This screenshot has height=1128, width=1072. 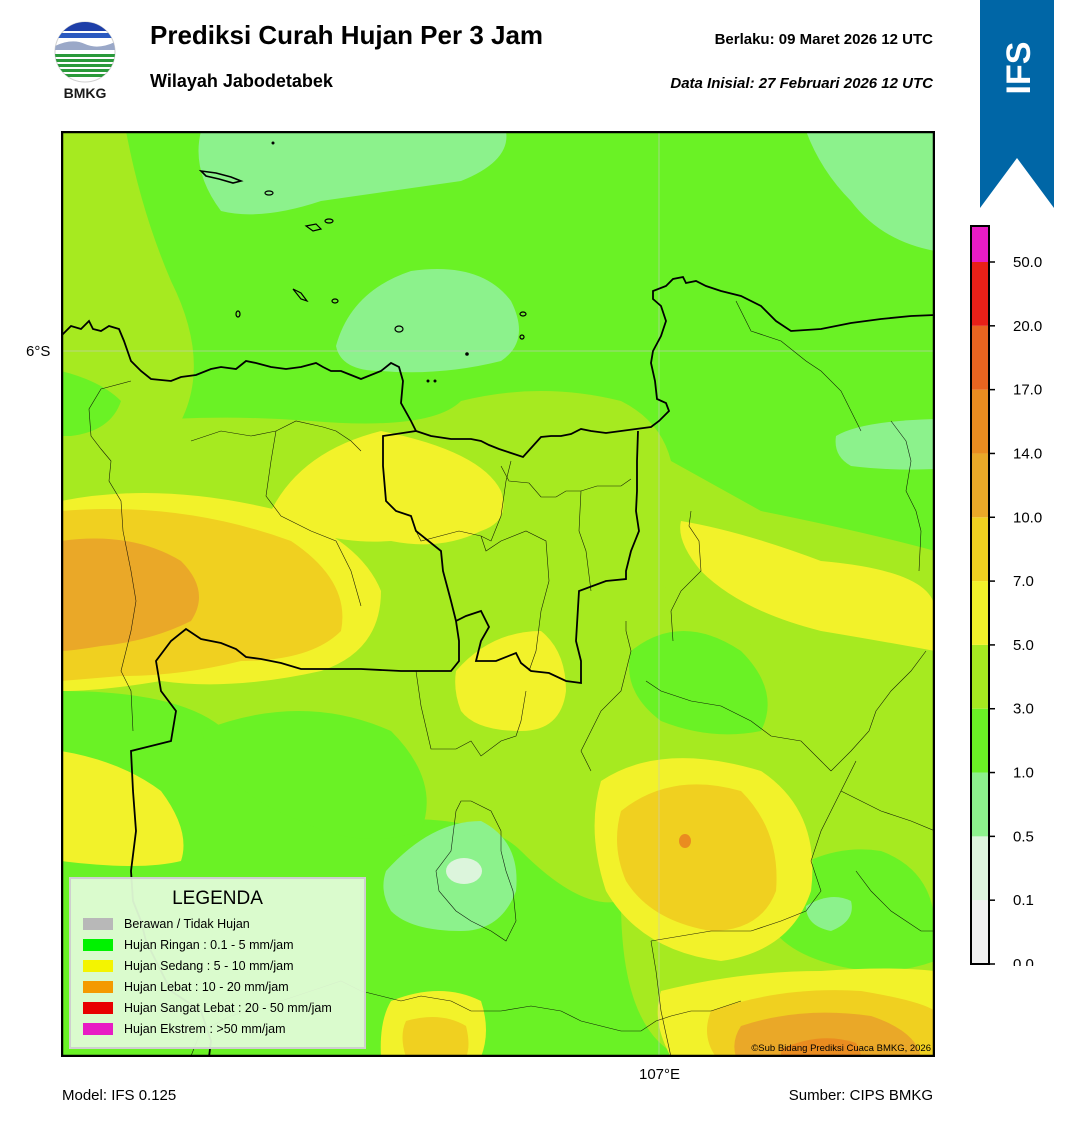 What do you see at coordinates (38, 351) in the screenshot?
I see `latitude-label: 6°S` at bounding box center [38, 351].